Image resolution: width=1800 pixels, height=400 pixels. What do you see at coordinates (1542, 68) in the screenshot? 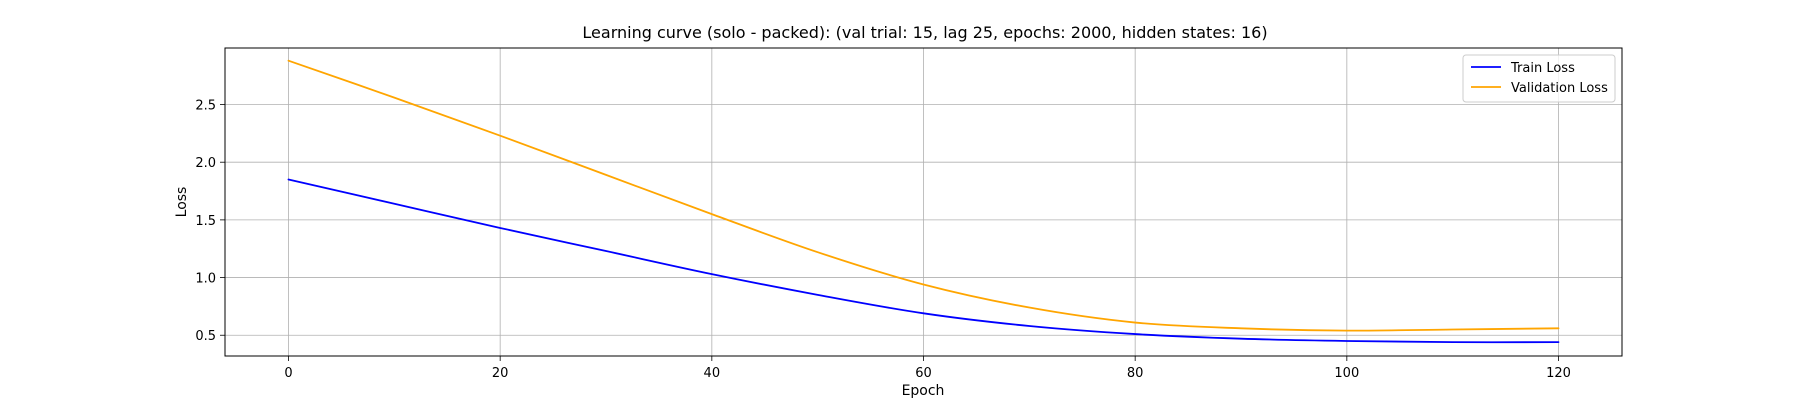
I see `train-loss-legend-label: Train Loss` at bounding box center [1542, 68].